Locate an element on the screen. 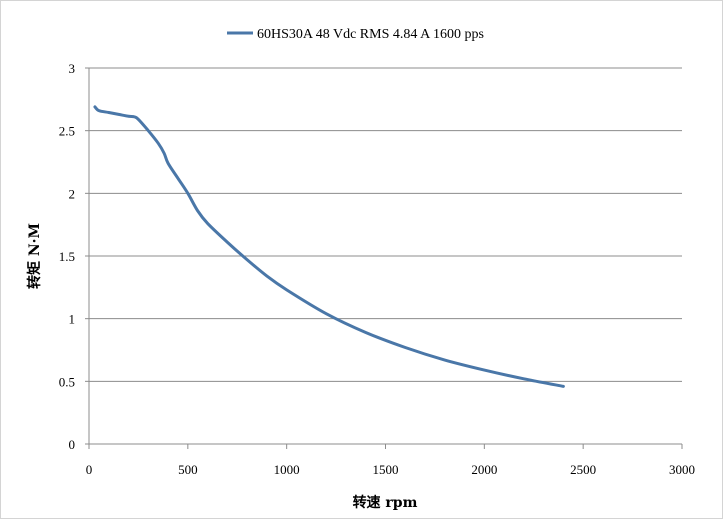  y-tick-labels: 0 0.5 1 1.5 2 2.5 3 is located at coordinates (67, 256).